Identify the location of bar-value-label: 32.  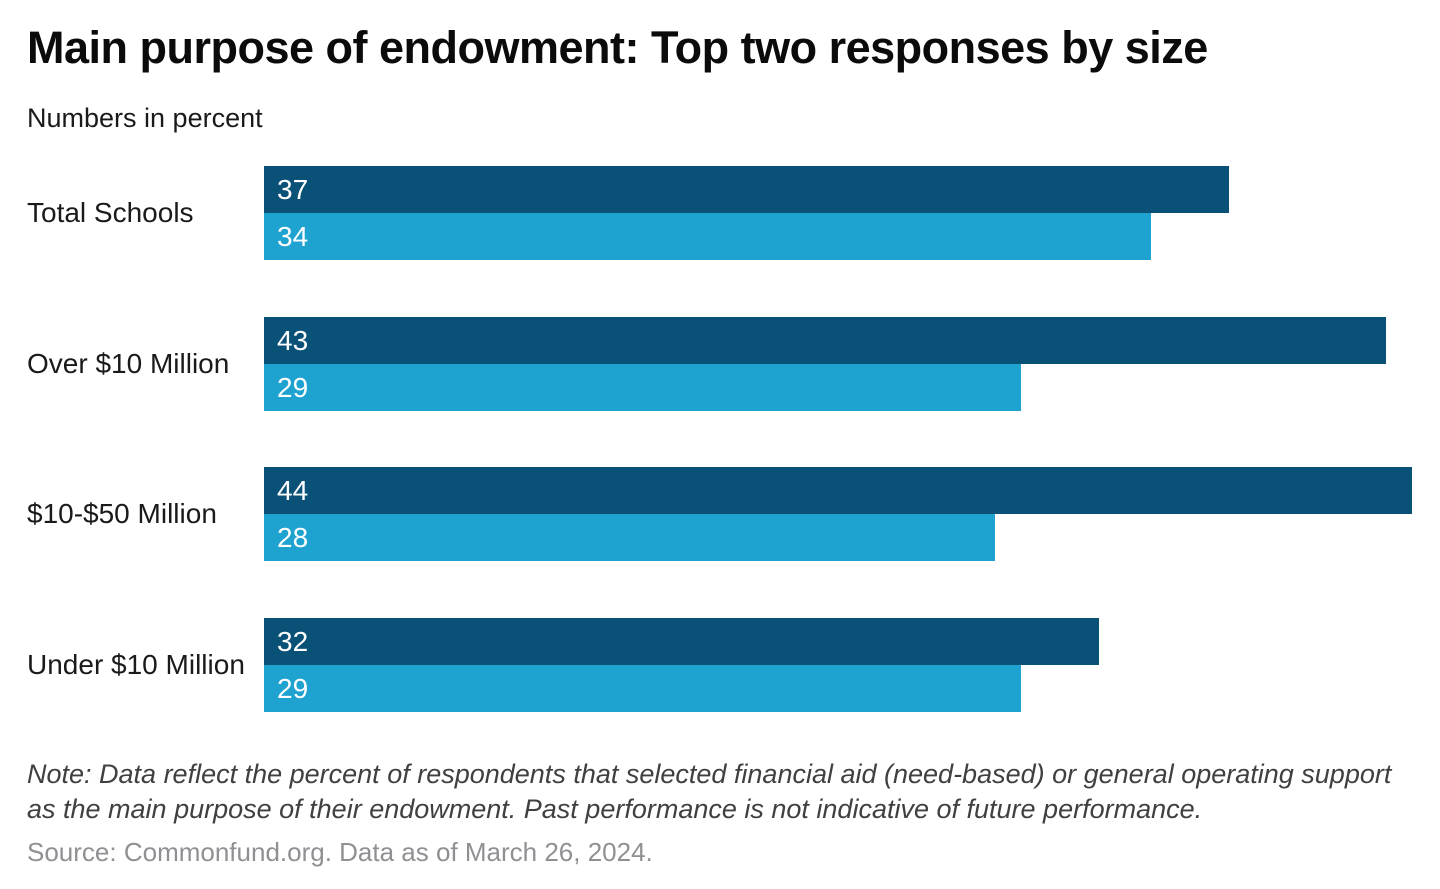
(293, 641).